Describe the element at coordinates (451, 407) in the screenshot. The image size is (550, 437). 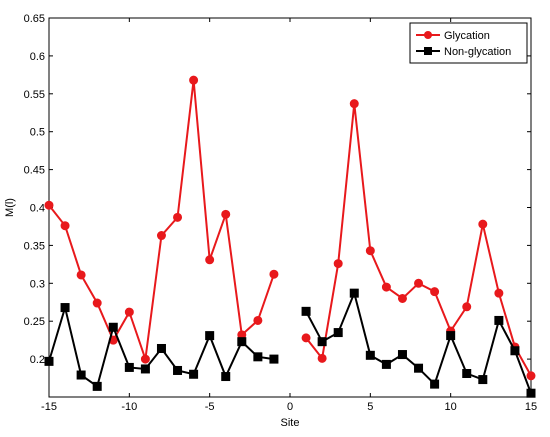
I see `x-tick-label: 10` at that location.